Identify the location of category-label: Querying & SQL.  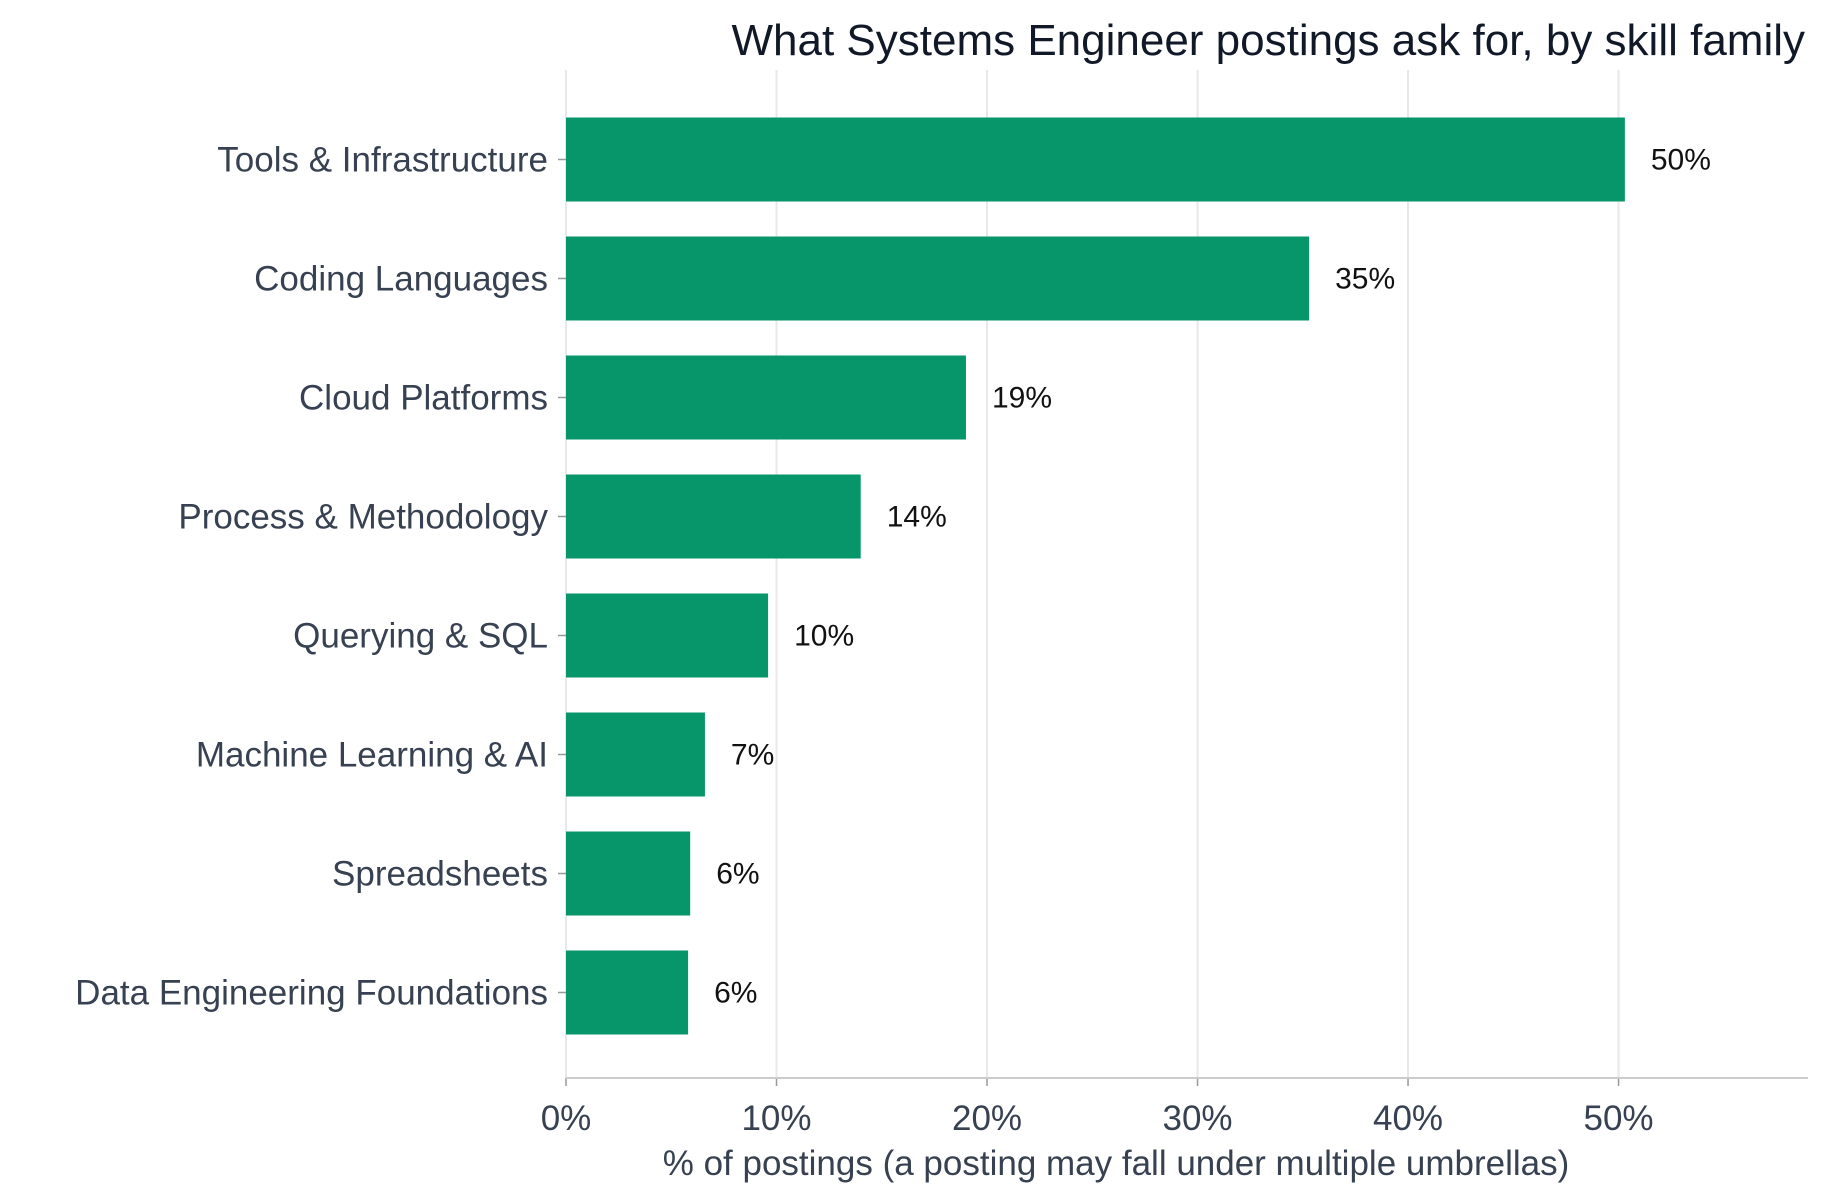
(420, 636).